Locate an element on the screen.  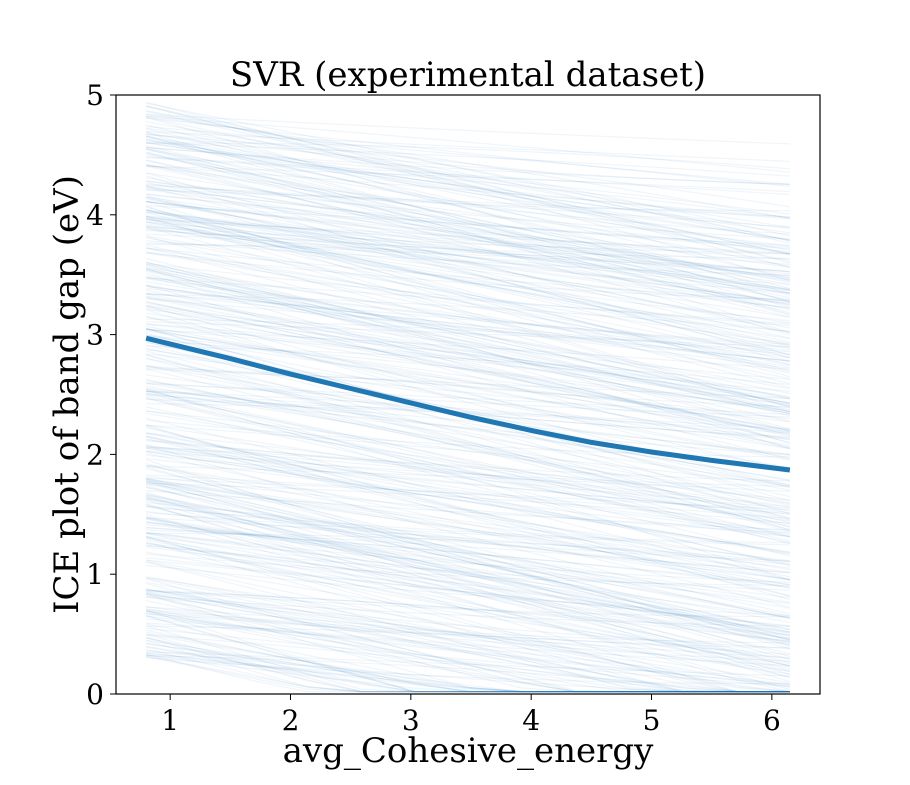
y-tick-label: 1 is located at coordinates (95, 574).